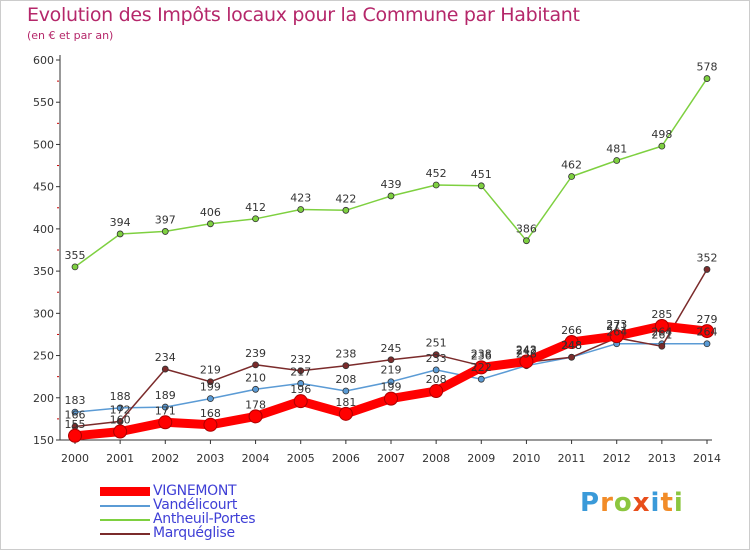 The image size is (750, 550). I want to click on data-label-marqueglise: 166, so click(75, 414).